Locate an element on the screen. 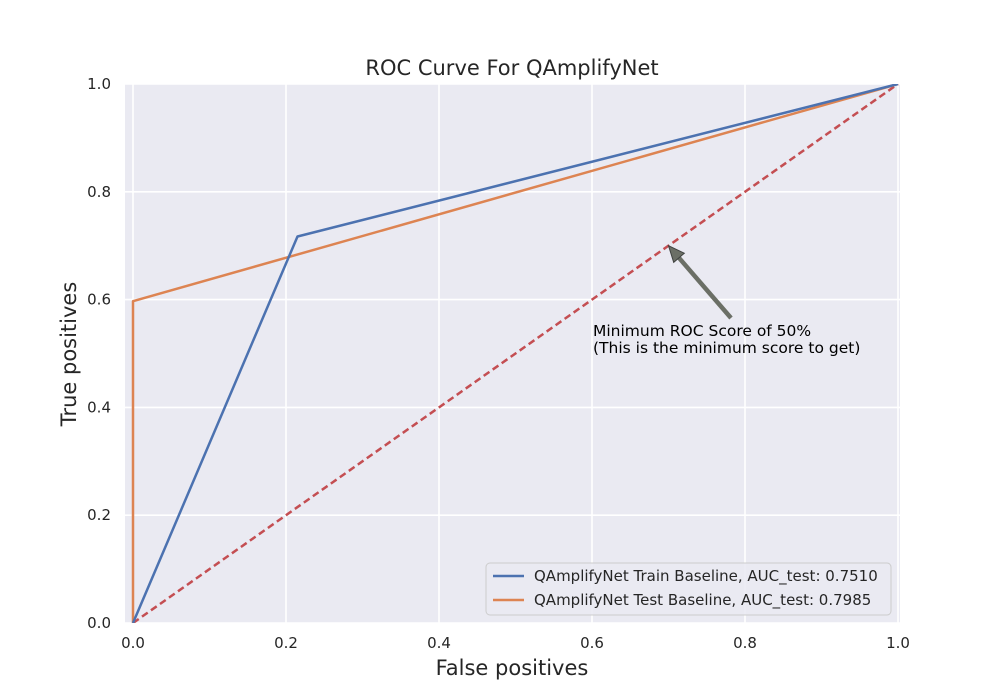 The image size is (1000, 700). x-axis-title: False positives is located at coordinates (512, 668).